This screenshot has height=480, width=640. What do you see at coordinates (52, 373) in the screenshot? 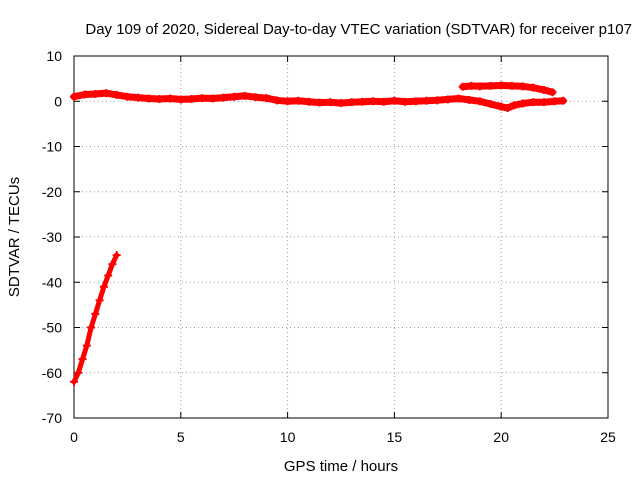
I see `y-tick-label: -60` at bounding box center [52, 373].